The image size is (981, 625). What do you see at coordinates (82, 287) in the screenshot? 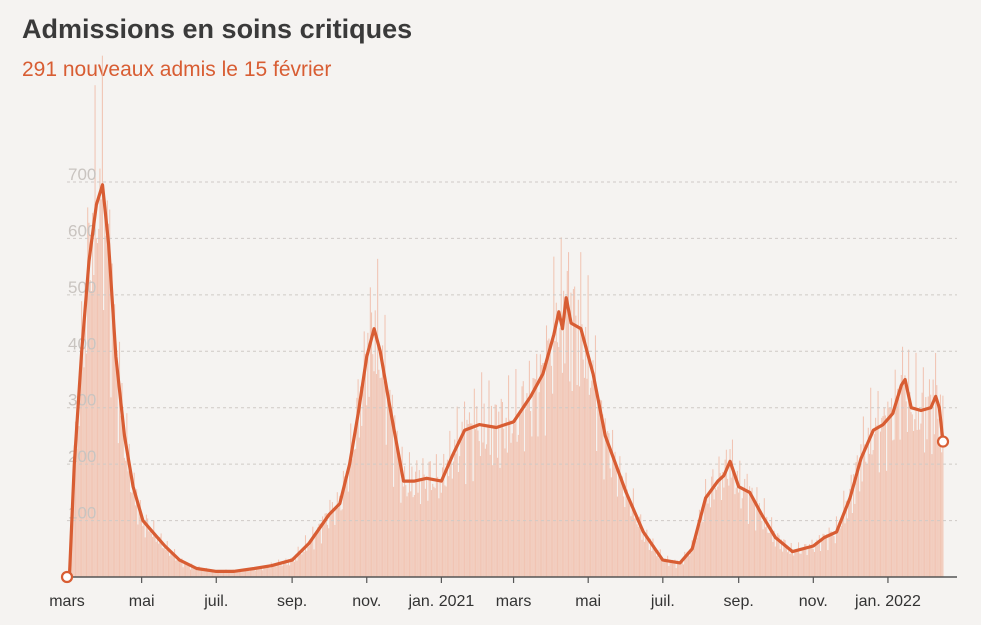
I see `y-tick-label: 500` at bounding box center [82, 287].